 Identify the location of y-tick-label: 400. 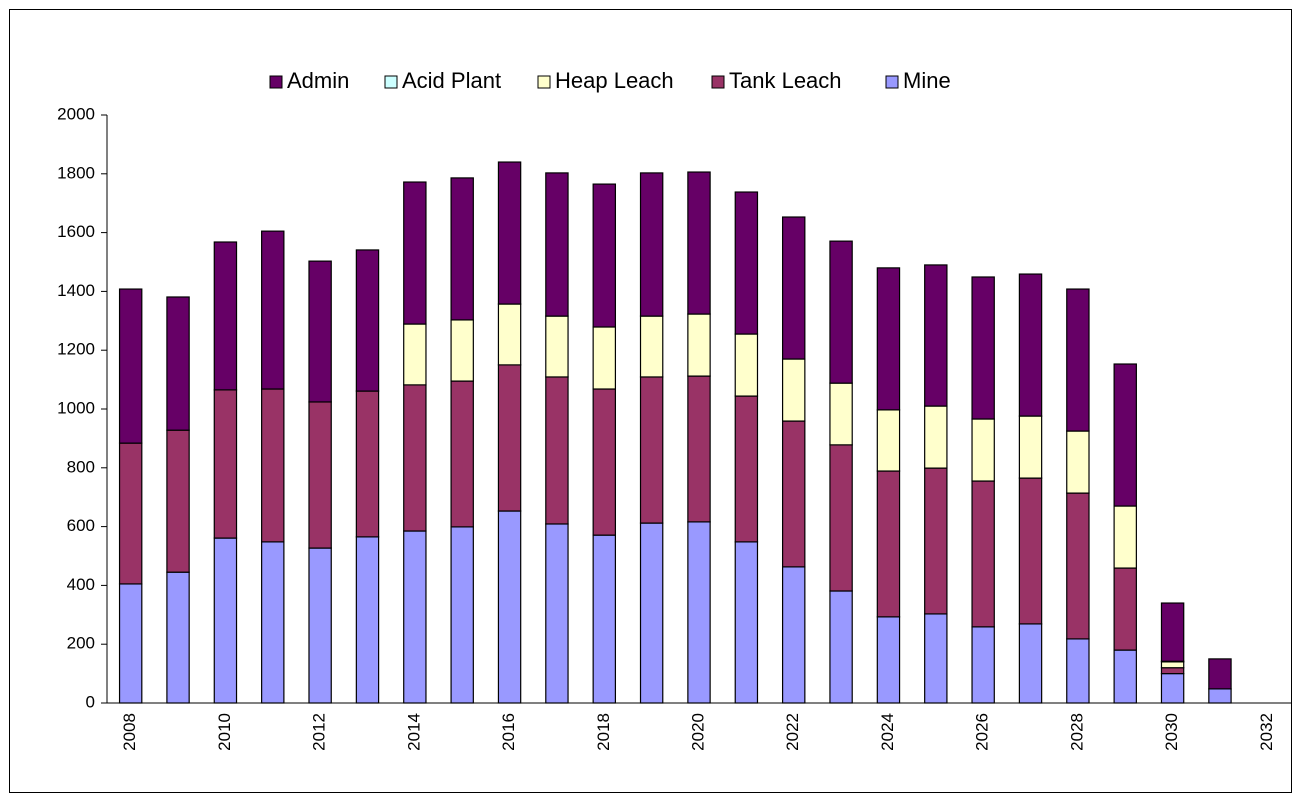
(81, 584).